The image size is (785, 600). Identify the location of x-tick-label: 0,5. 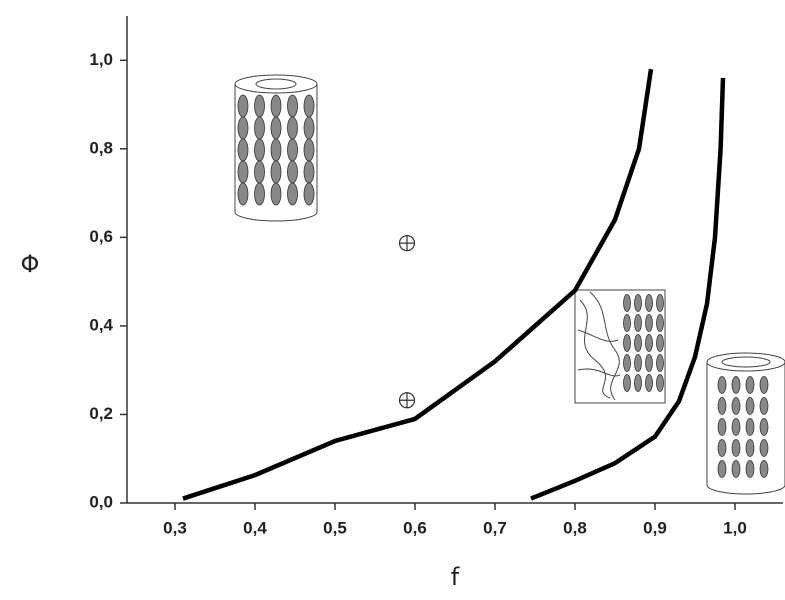
(335, 527).